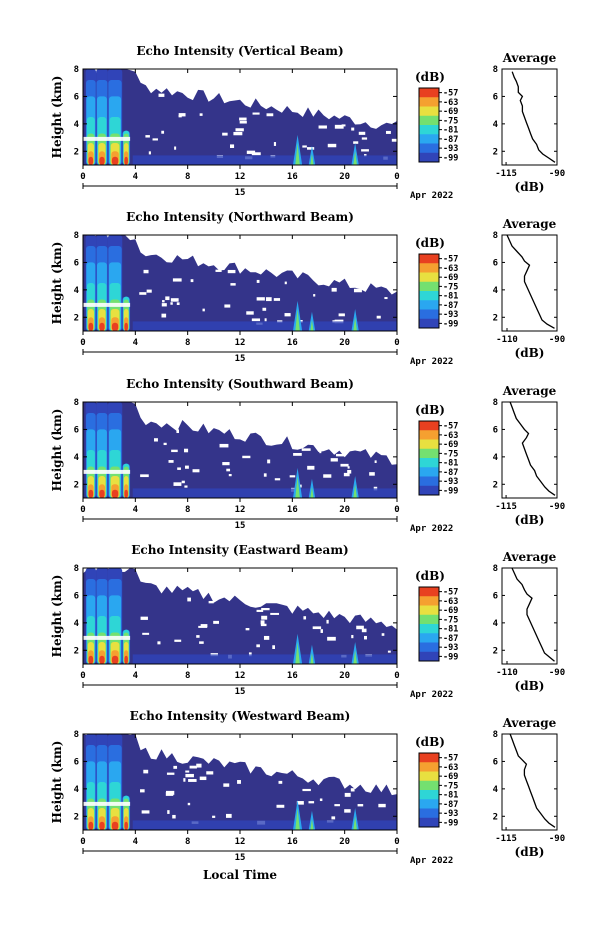 This screenshot has height=929, width=611. I want to click on low-level-band, so click(264, 326).